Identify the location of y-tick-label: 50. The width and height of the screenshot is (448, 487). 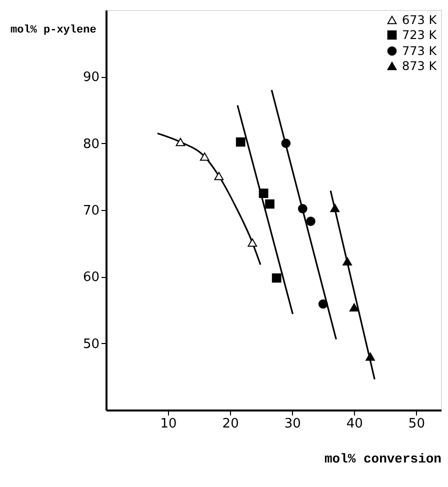
(91, 344).